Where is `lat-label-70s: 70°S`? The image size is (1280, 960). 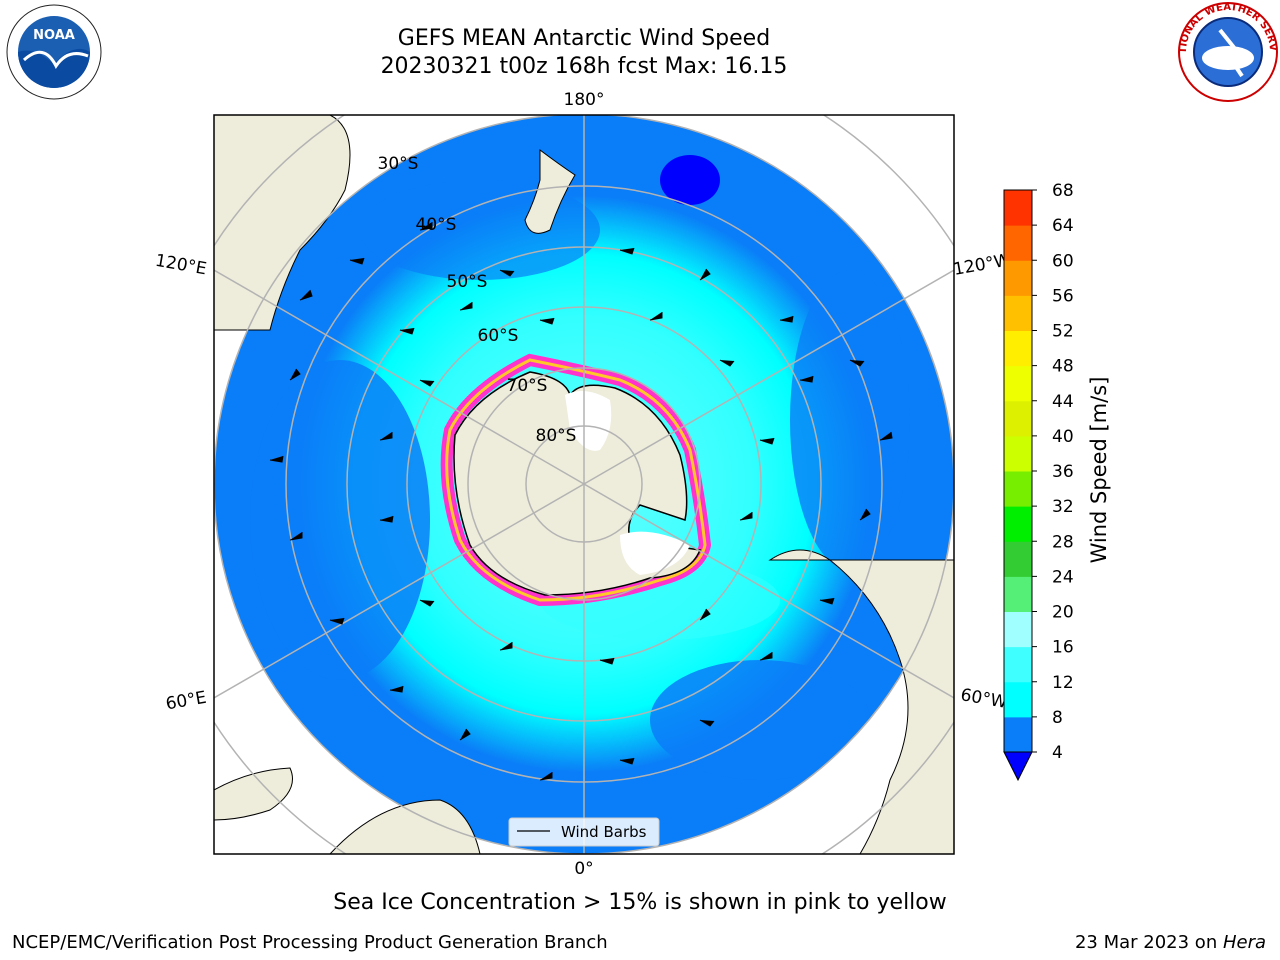
lat-label-70s: 70°S is located at coordinates (527, 386).